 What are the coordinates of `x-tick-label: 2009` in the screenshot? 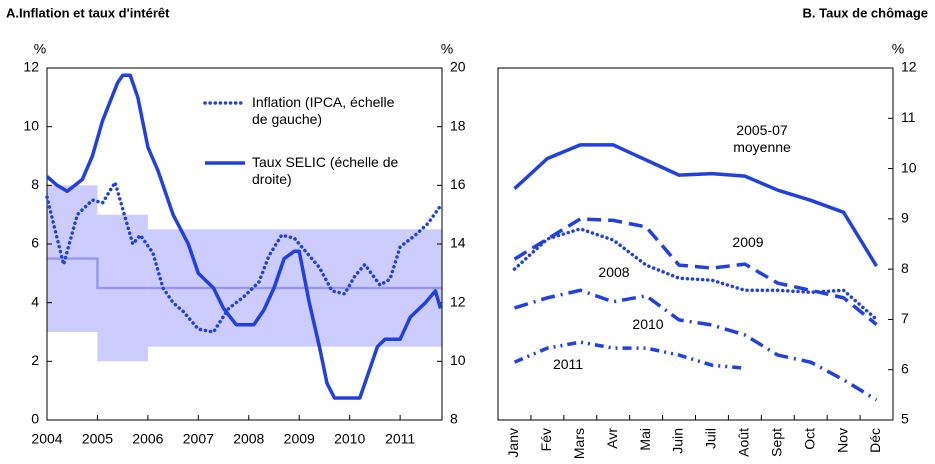 It's located at (299, 439).